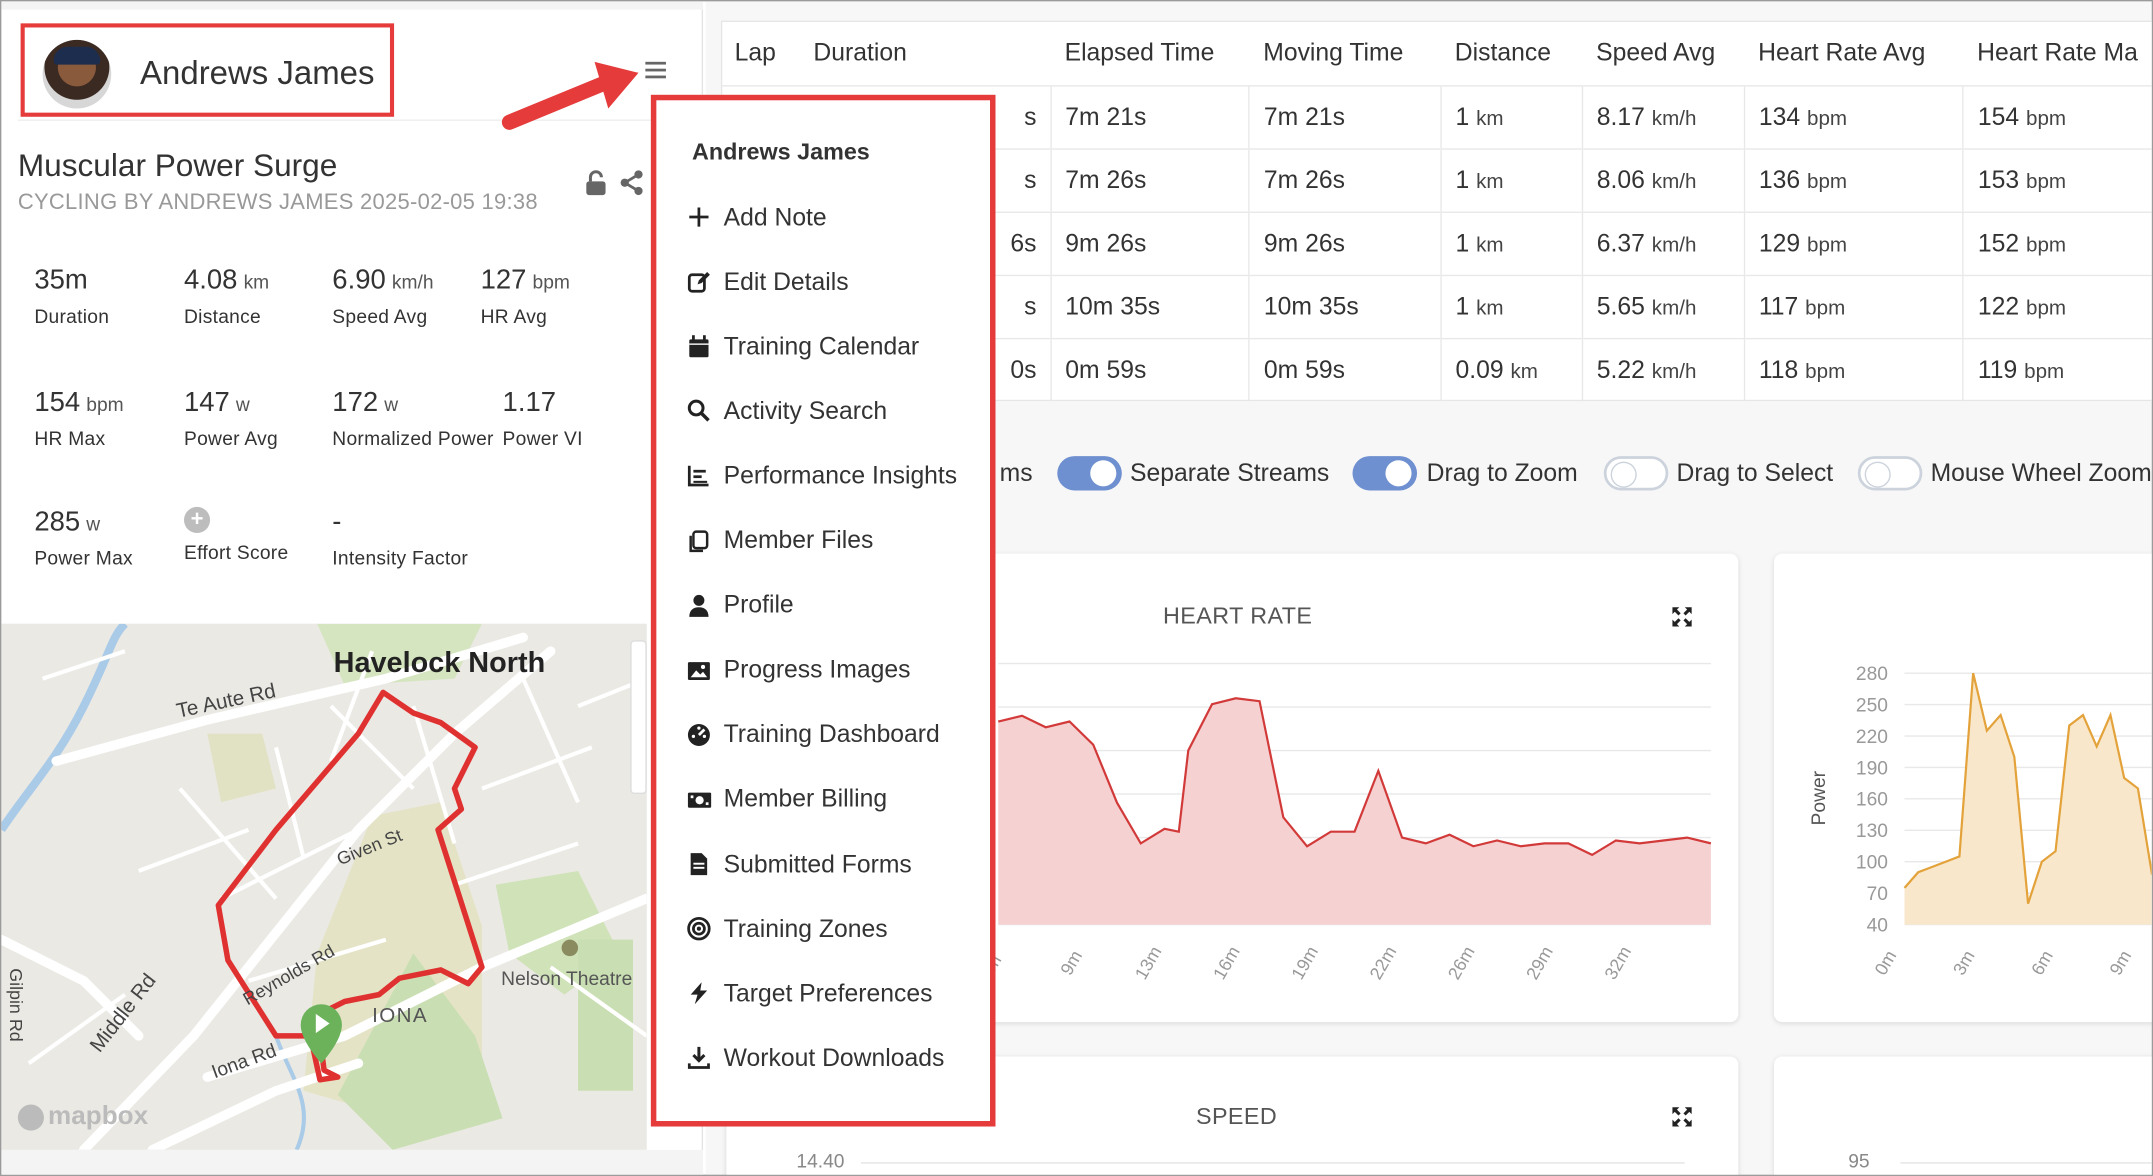  Describe the element at coordinates (1779, 179) in the screenshot. I see `hr-avg-value: 136` at that location.